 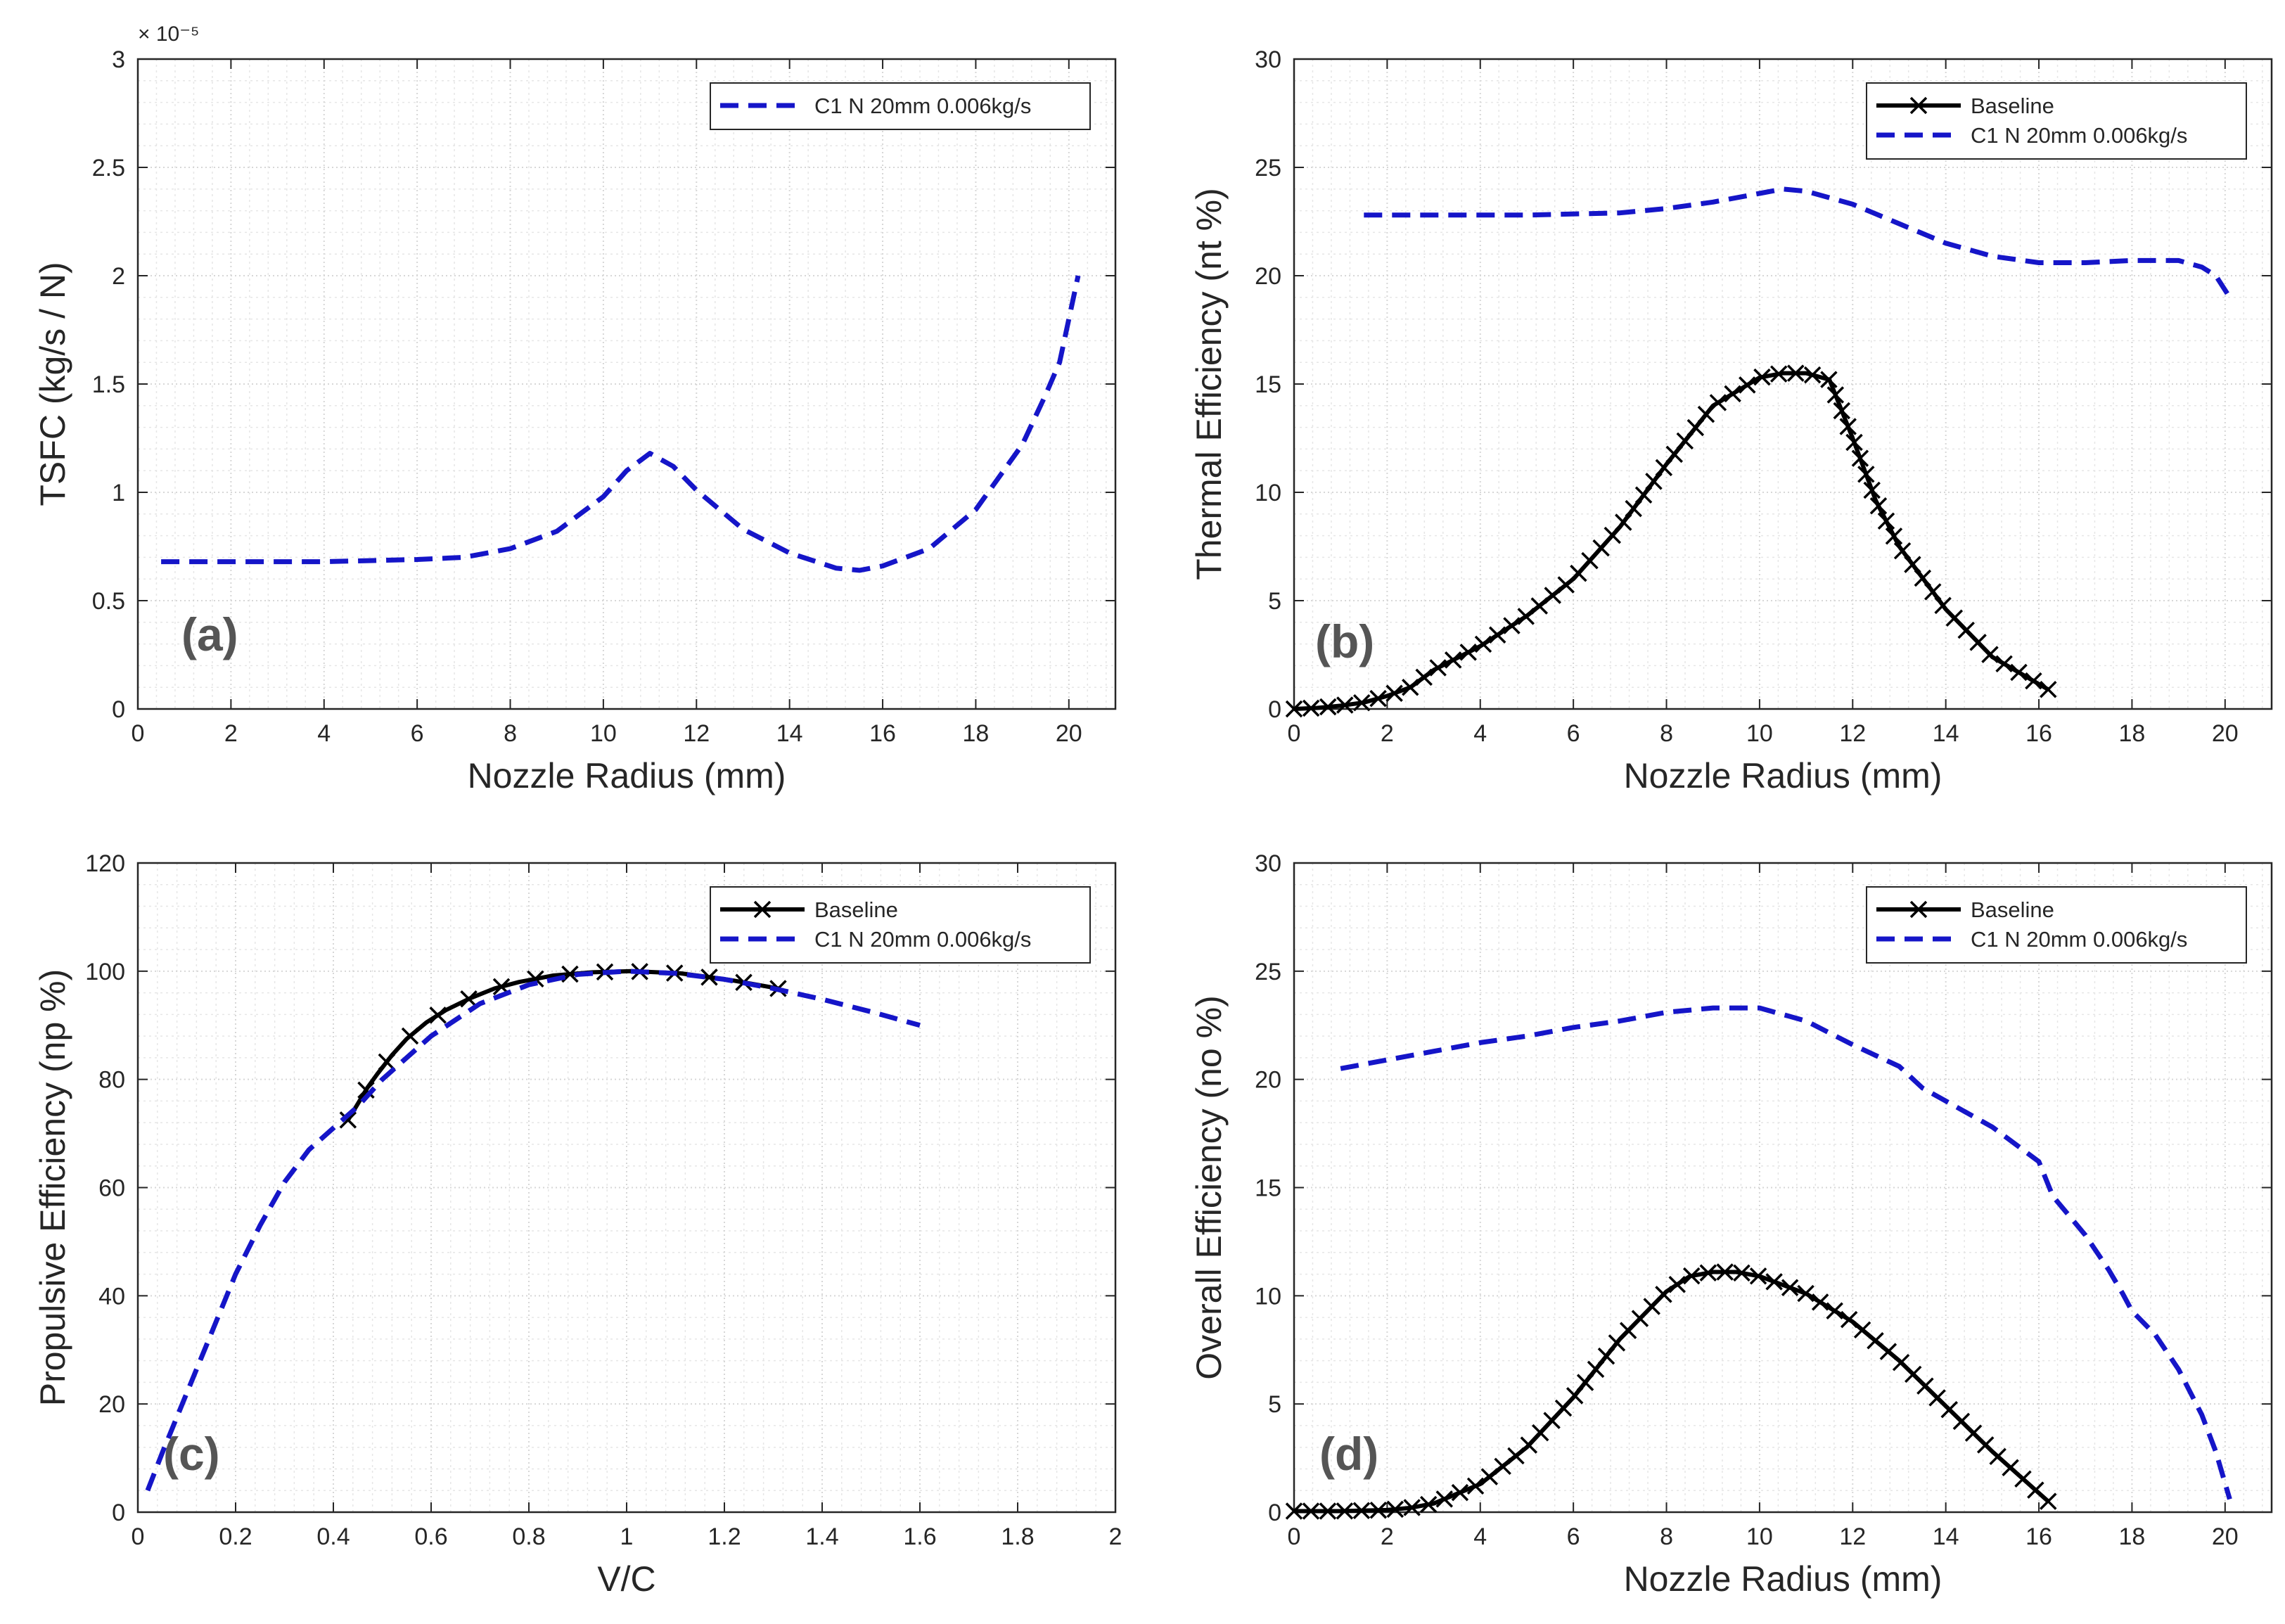 I want to click on x-tick-label: 1, so click(x=627, y=1537).